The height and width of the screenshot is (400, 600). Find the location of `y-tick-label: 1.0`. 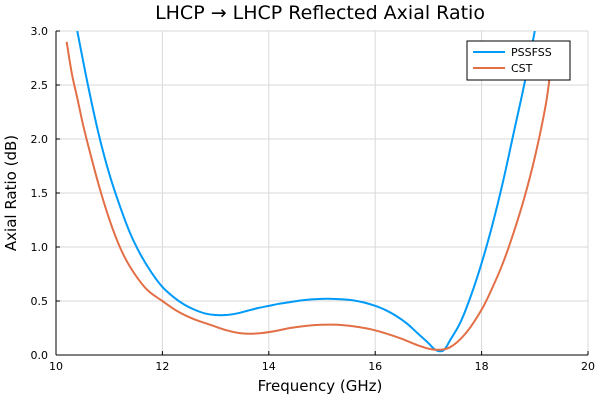

y-tick-label: 1.0 is located at coordinates (40, 247).